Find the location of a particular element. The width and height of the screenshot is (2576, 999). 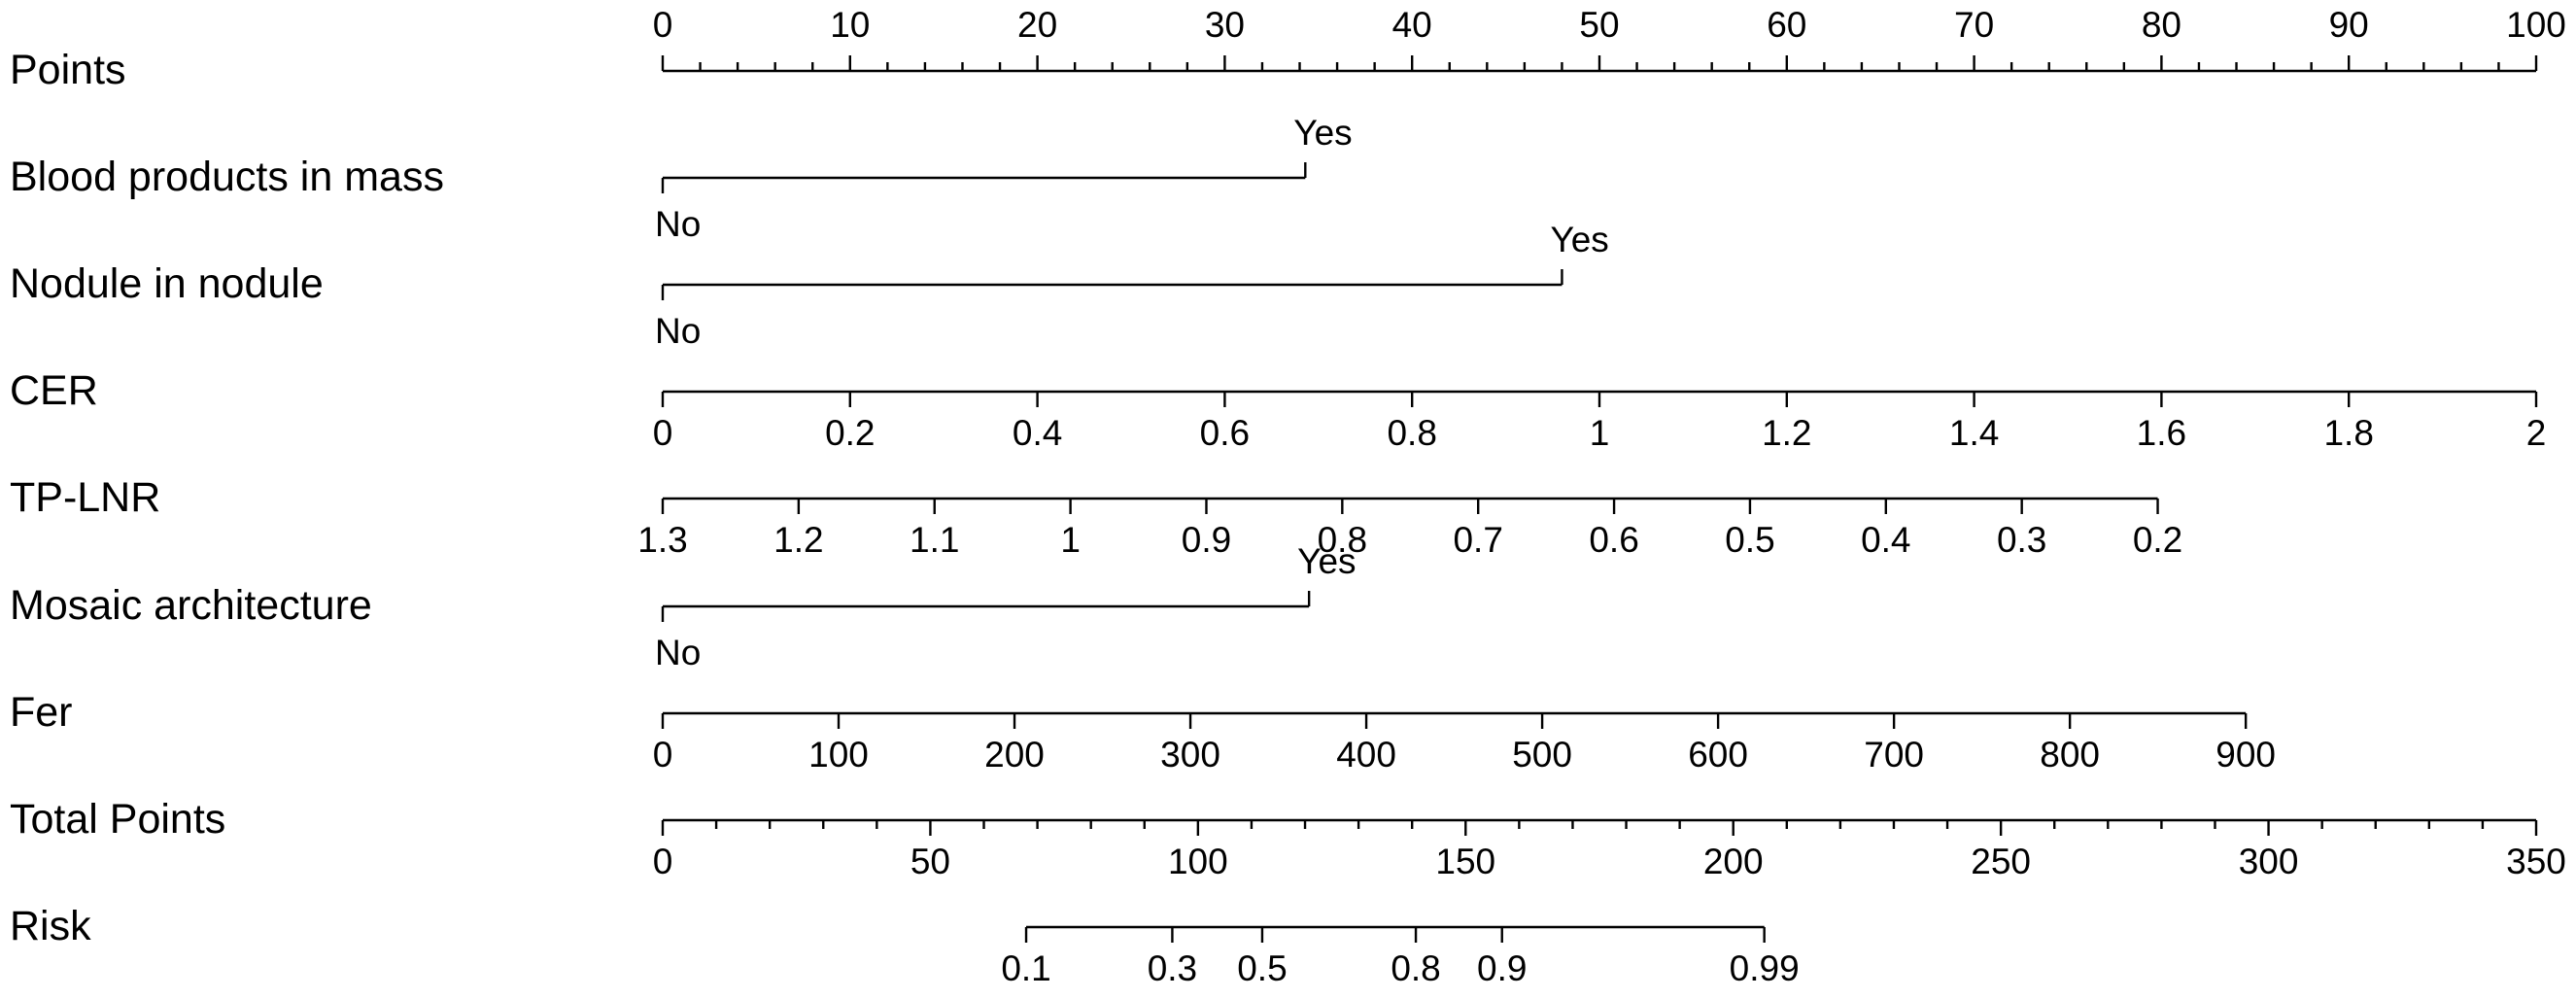

row-total-points: 0 50 100 150 200 250 300 350 is located at coordinates (1609, 849).